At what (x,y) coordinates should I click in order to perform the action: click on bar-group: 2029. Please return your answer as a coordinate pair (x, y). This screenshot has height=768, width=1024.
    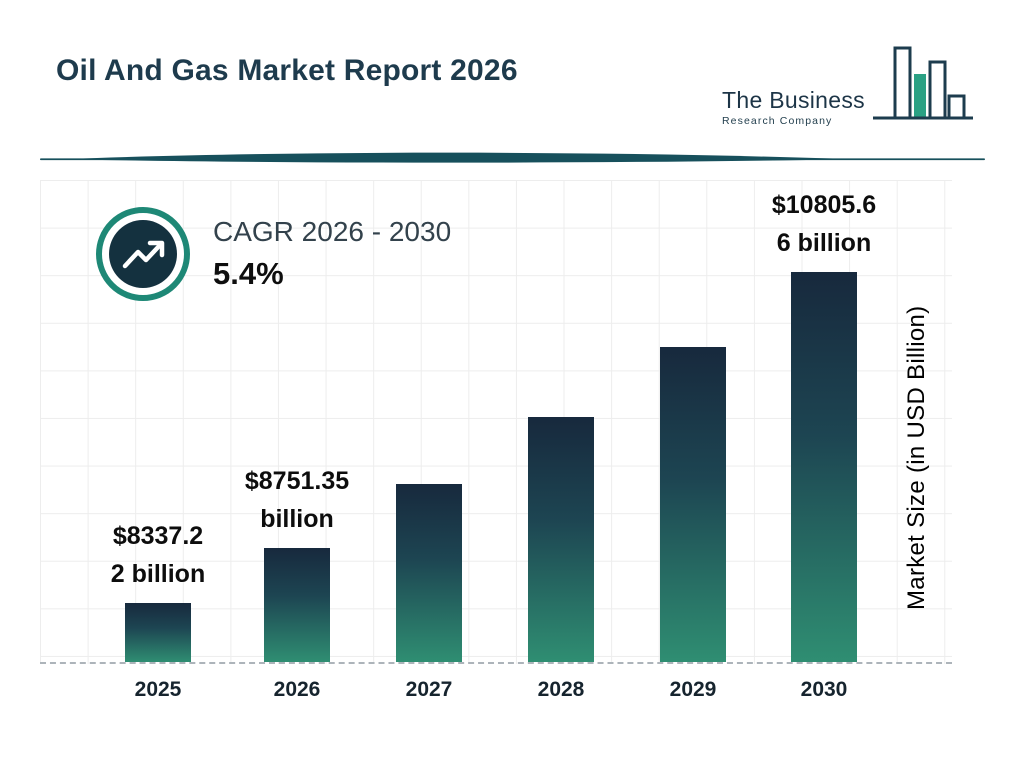
    Looking at the image, I should click on (693, 524).